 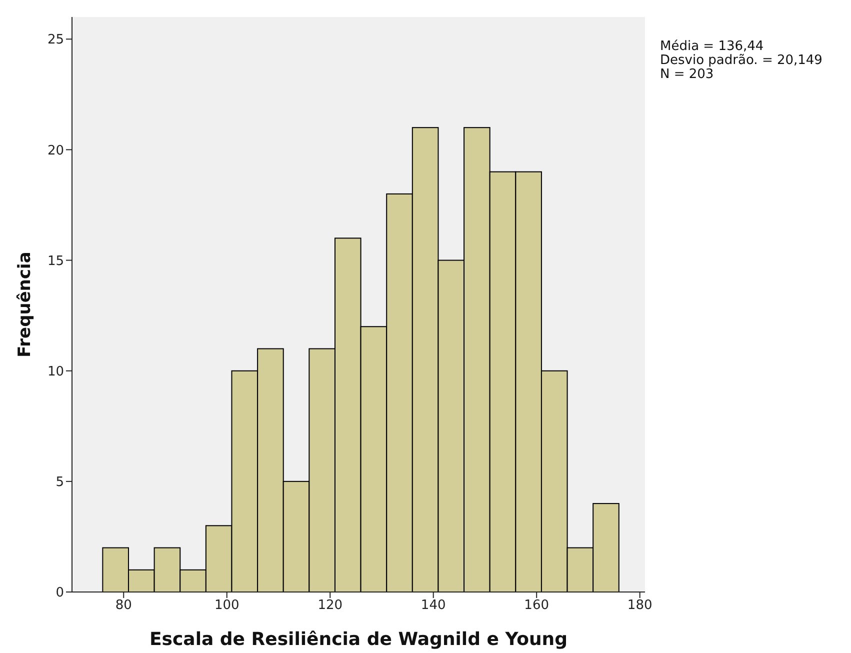 What do you see at coordinates (537, 606) in the screenshot?
I see `x-tick-label: 160` at bounding box center [537, 606].